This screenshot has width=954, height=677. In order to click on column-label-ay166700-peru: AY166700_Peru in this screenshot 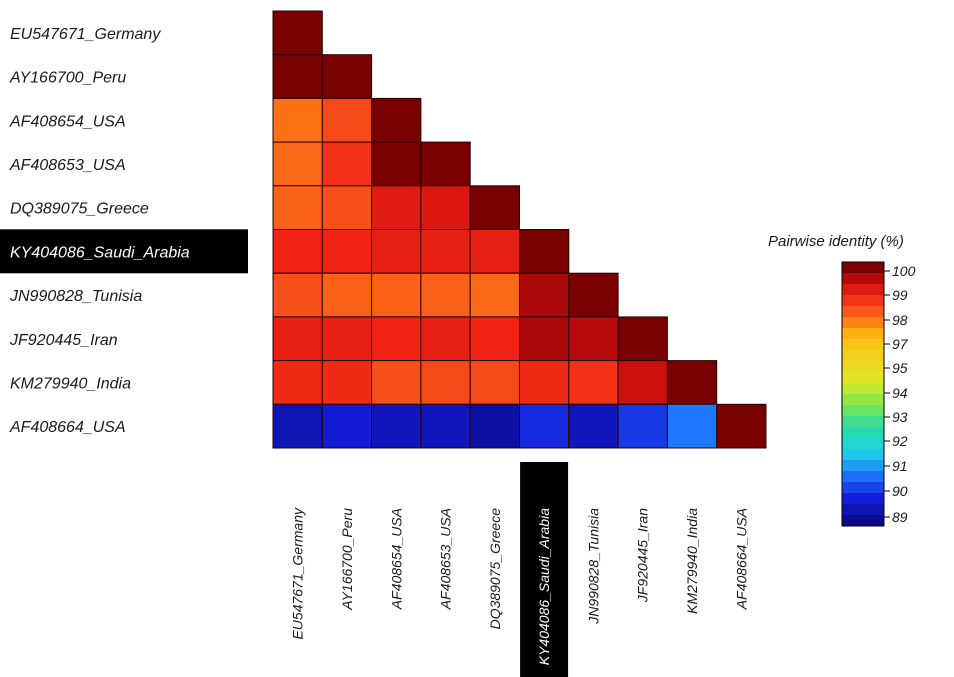, I will do `click(347, 559)`.